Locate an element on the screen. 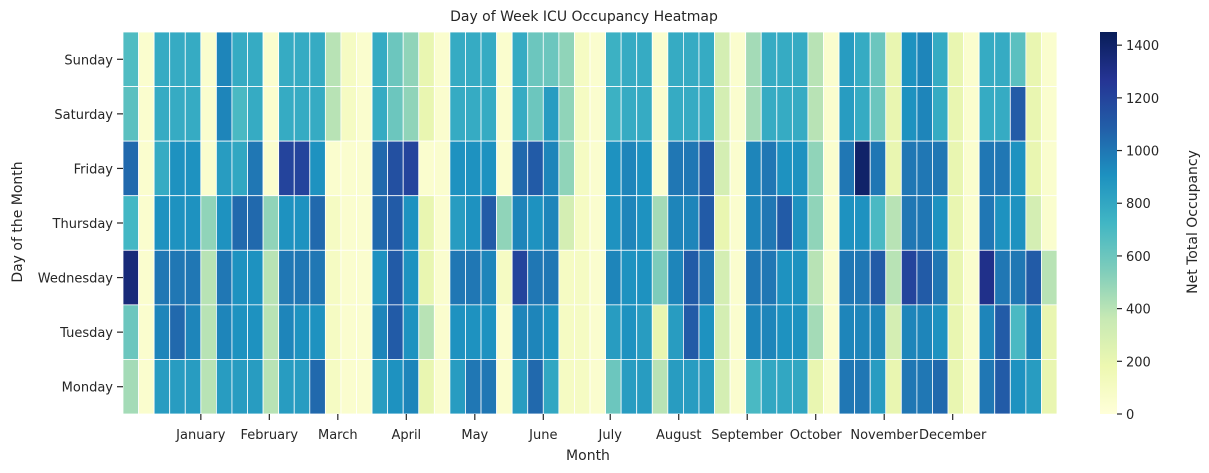  y-tick-label: Thursday is located at coordinates (83, 224).